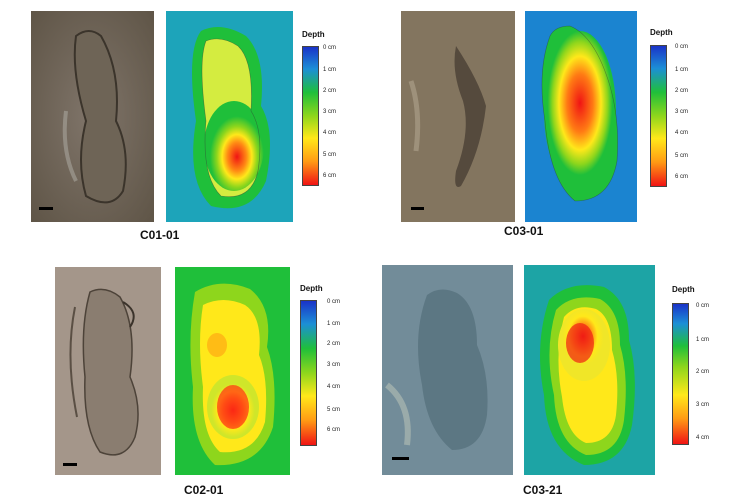  What do you see at coordinates (524, 231) in the screenshot?
I see `panel-label: C03-01` at bounding box center [524, 231].